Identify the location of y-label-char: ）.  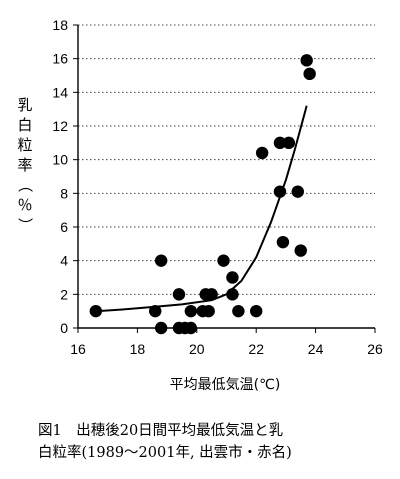
(25, 224).